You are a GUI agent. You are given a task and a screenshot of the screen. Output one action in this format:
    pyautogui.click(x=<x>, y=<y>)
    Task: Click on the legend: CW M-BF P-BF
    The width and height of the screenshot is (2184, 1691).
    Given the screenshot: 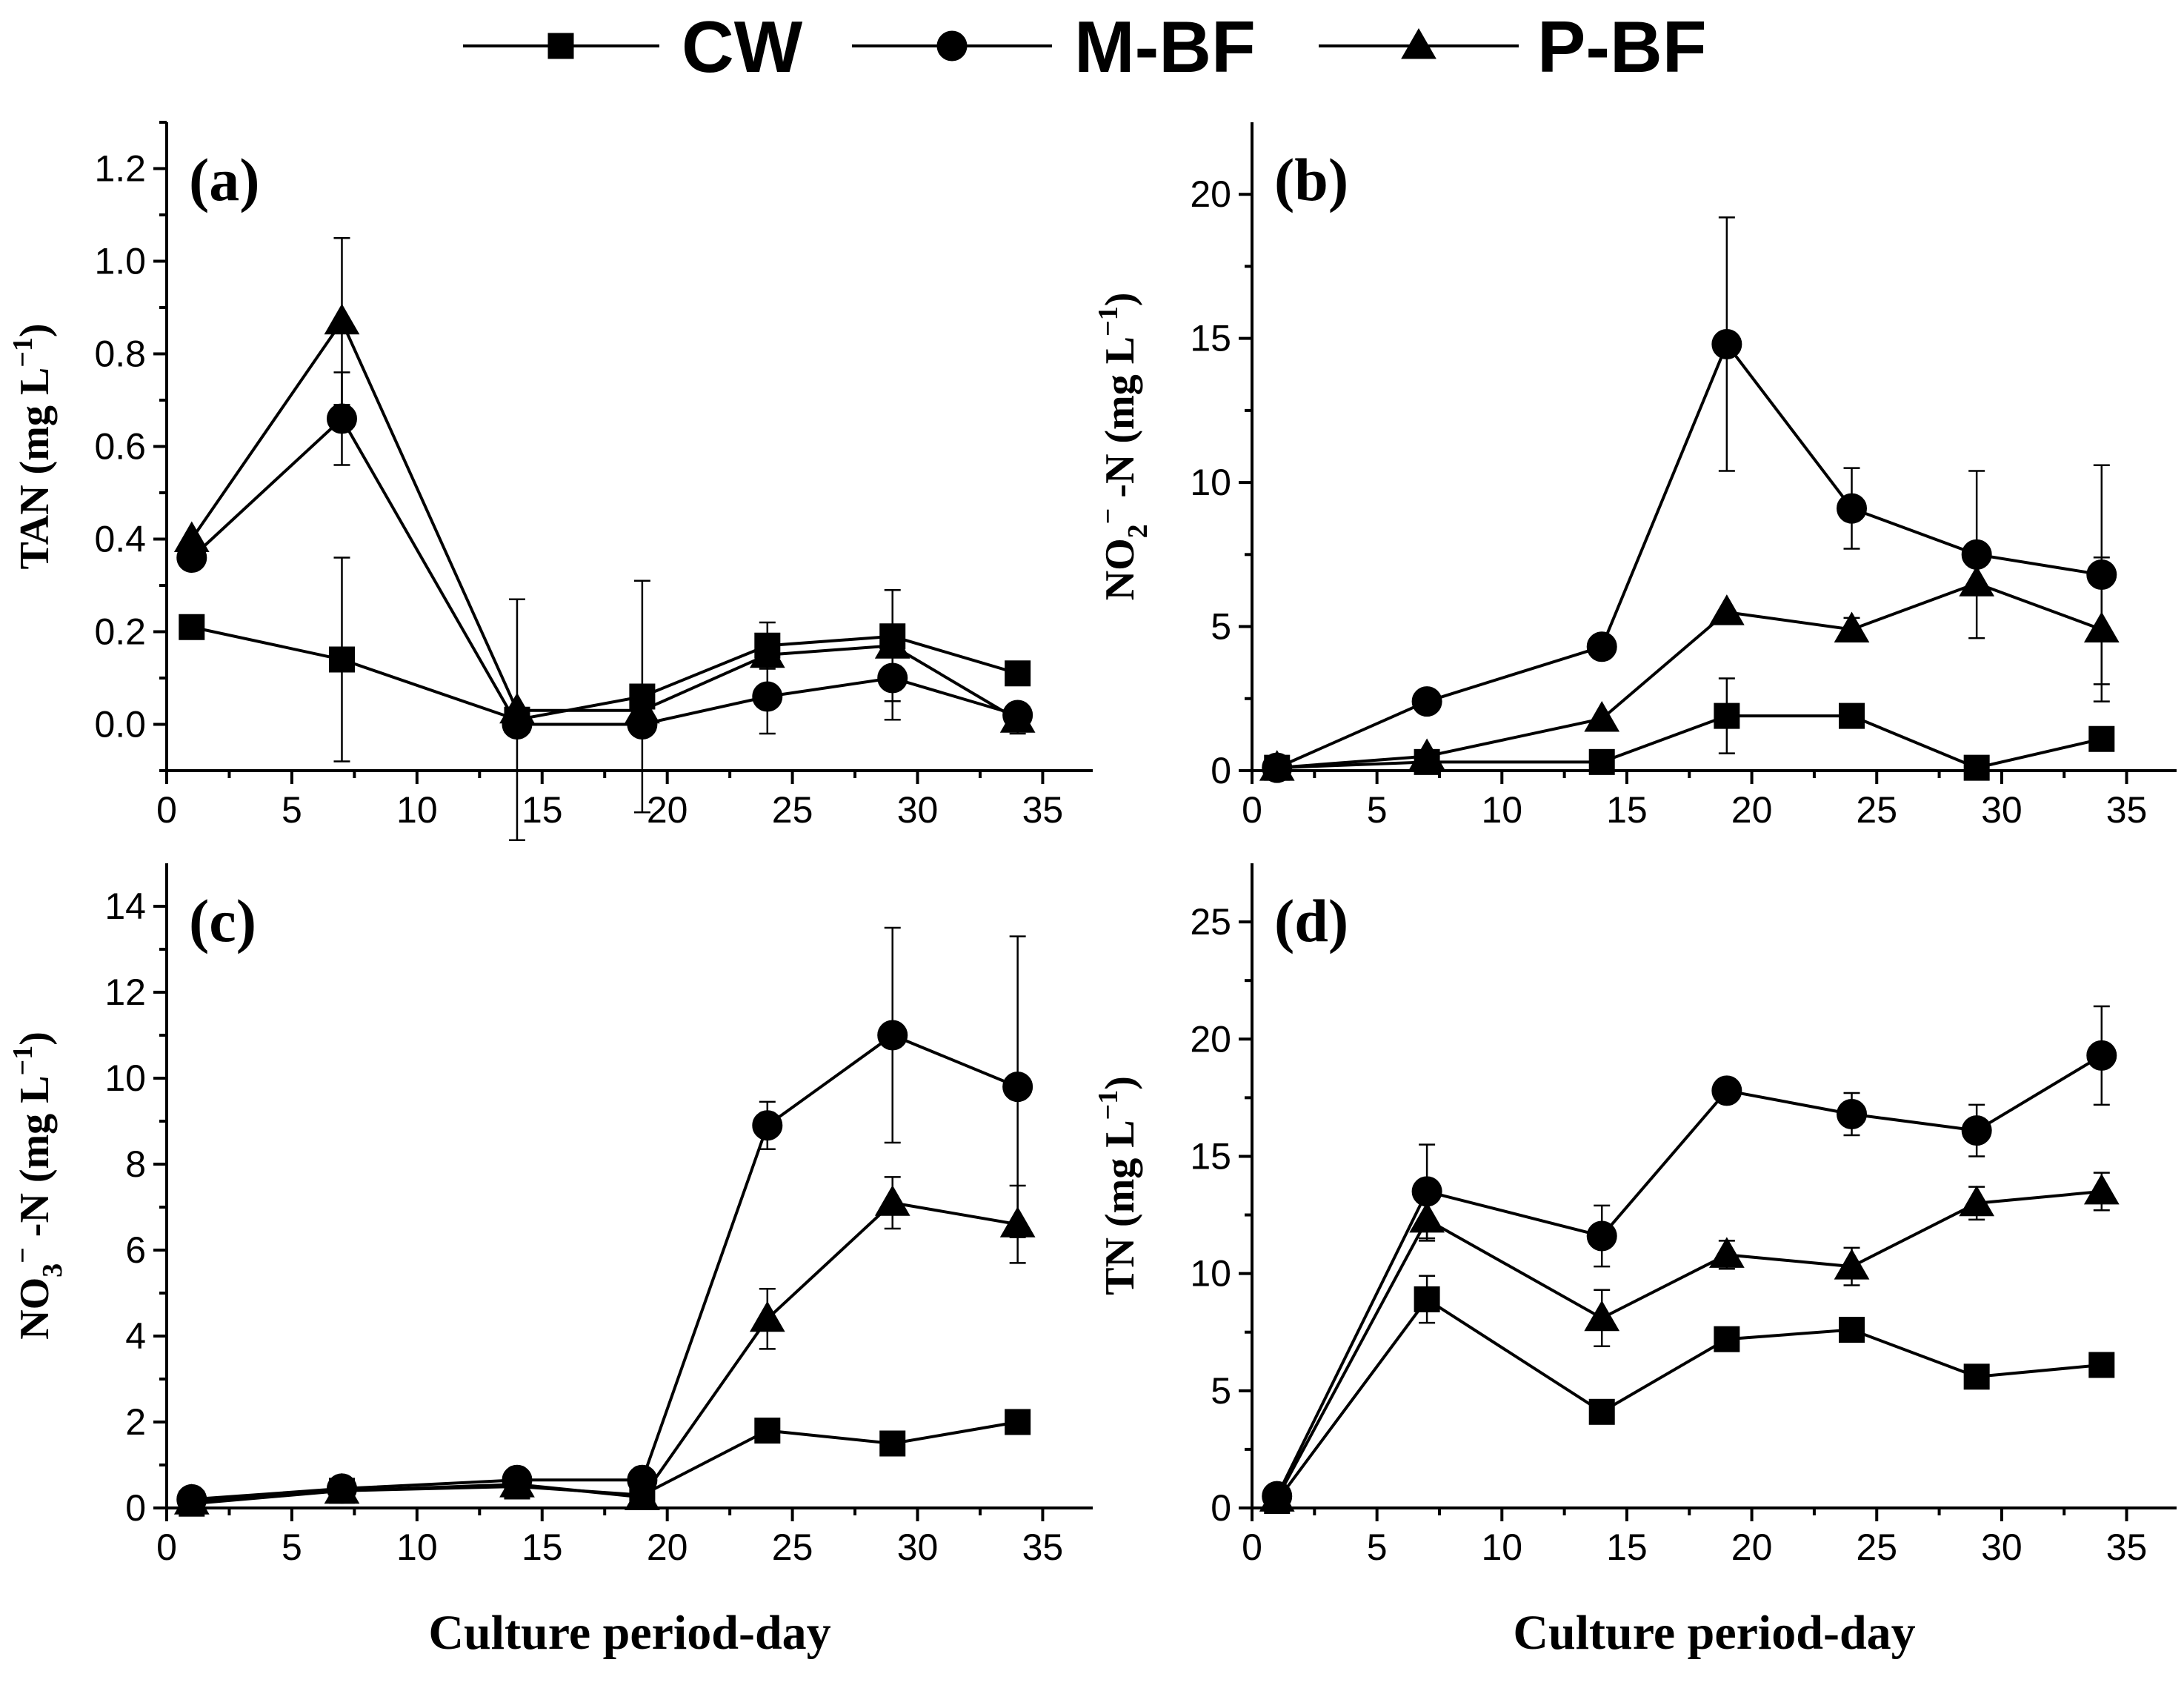 What is the action you would take?
    pyautogui.click(x=1085, y=46)
    